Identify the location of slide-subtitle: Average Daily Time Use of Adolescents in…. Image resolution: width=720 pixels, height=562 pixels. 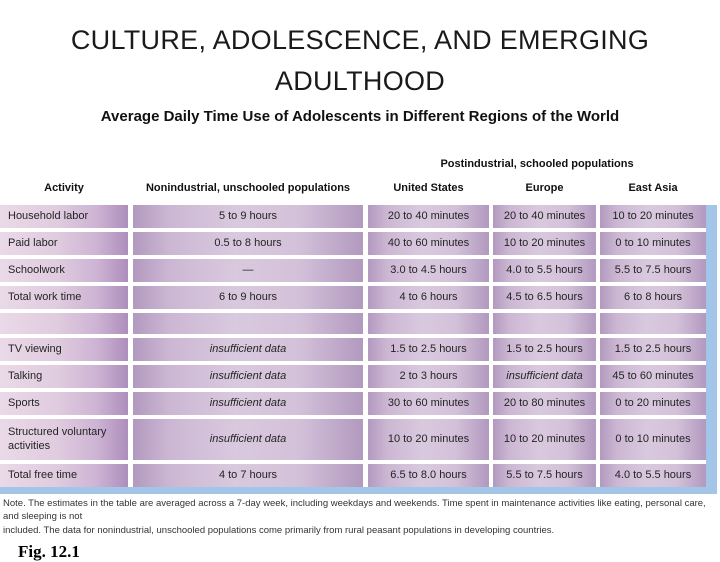
(360, 116).